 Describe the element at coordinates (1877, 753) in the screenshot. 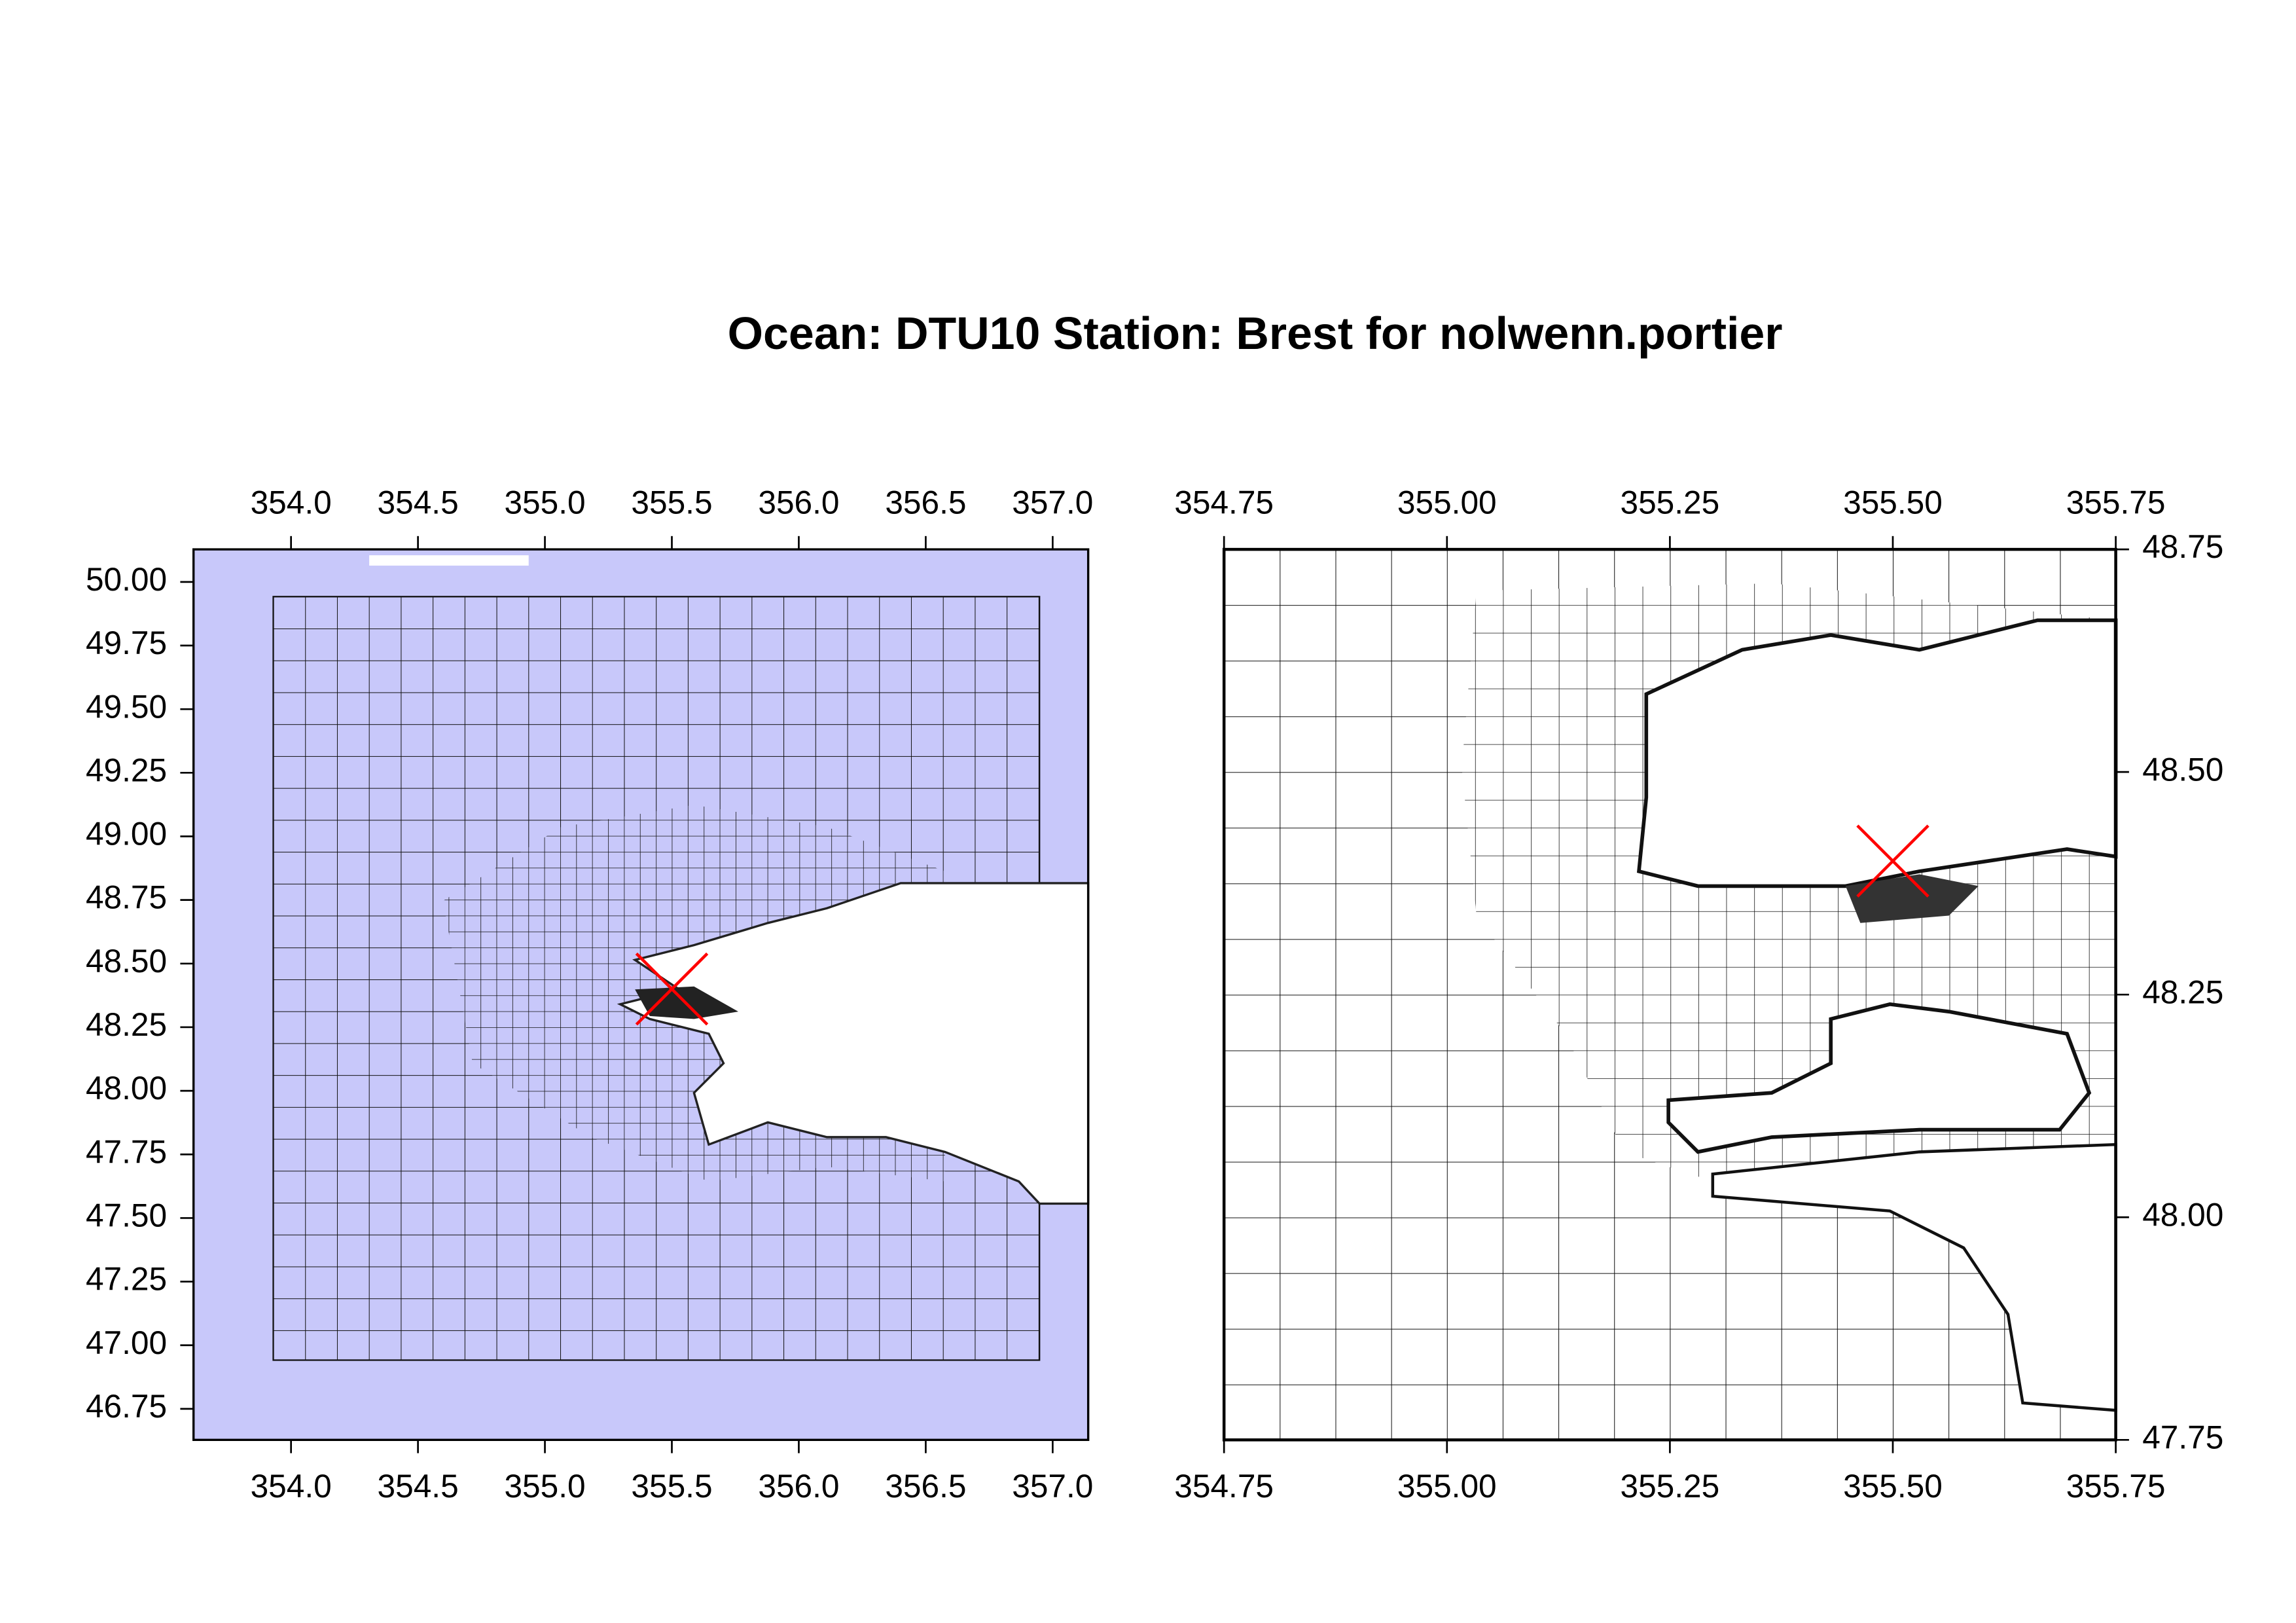

I see `land-north` at that location.